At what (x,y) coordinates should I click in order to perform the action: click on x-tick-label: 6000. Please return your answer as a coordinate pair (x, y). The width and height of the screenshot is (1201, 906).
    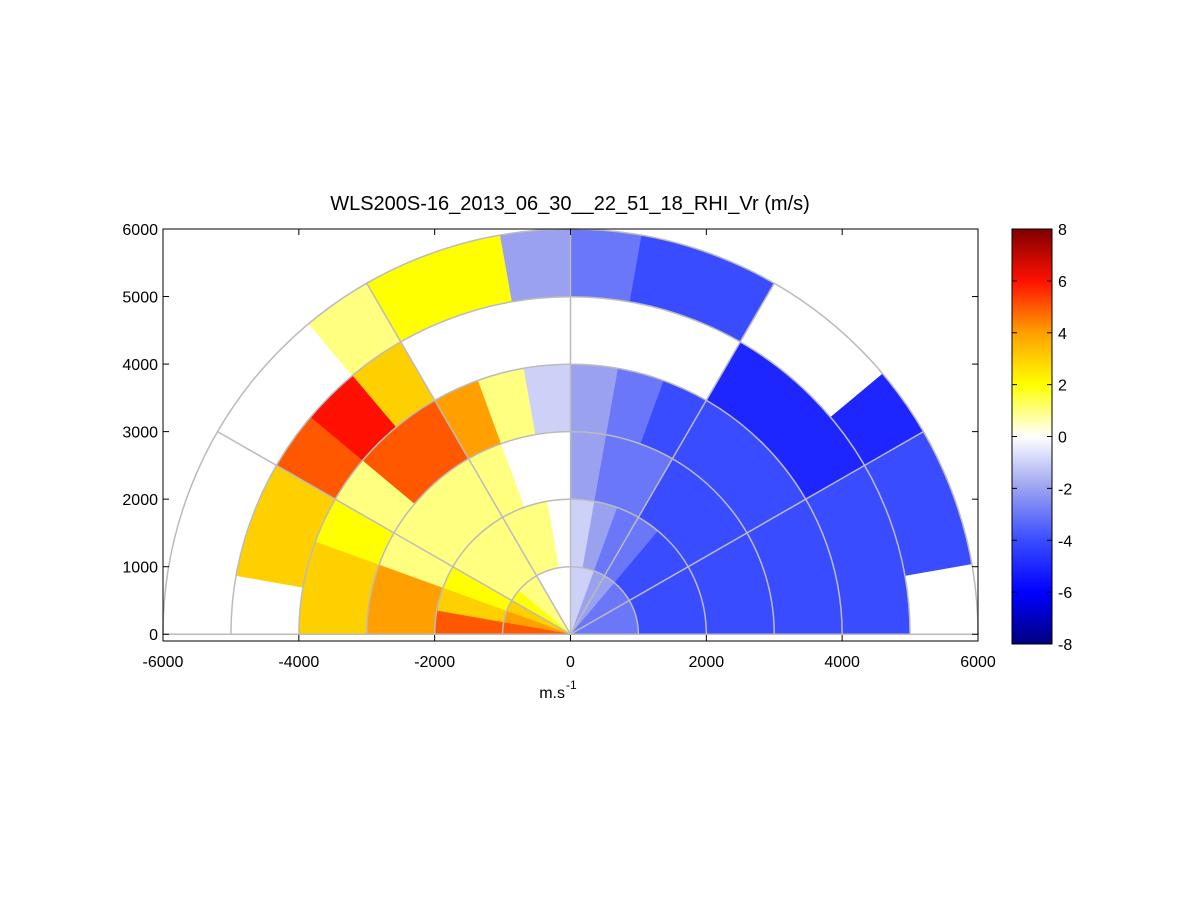
    Looking at the image, I should click on (978, 662).